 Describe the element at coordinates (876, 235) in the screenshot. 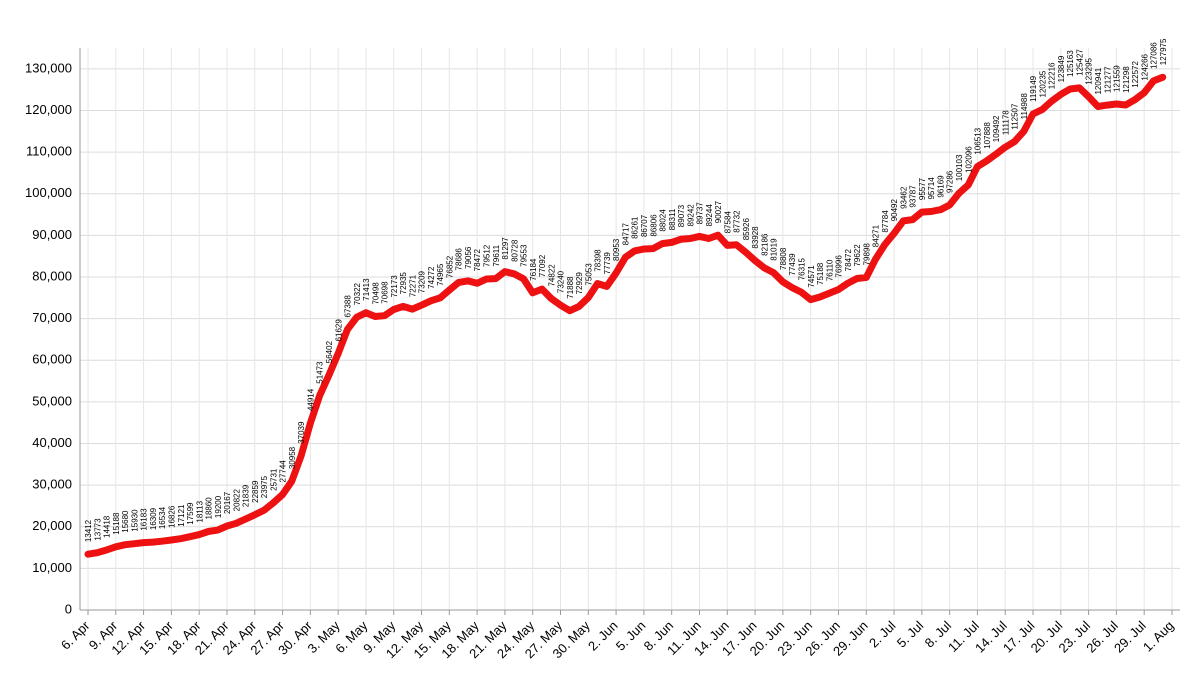

I see `data-label: 84271` at that location.